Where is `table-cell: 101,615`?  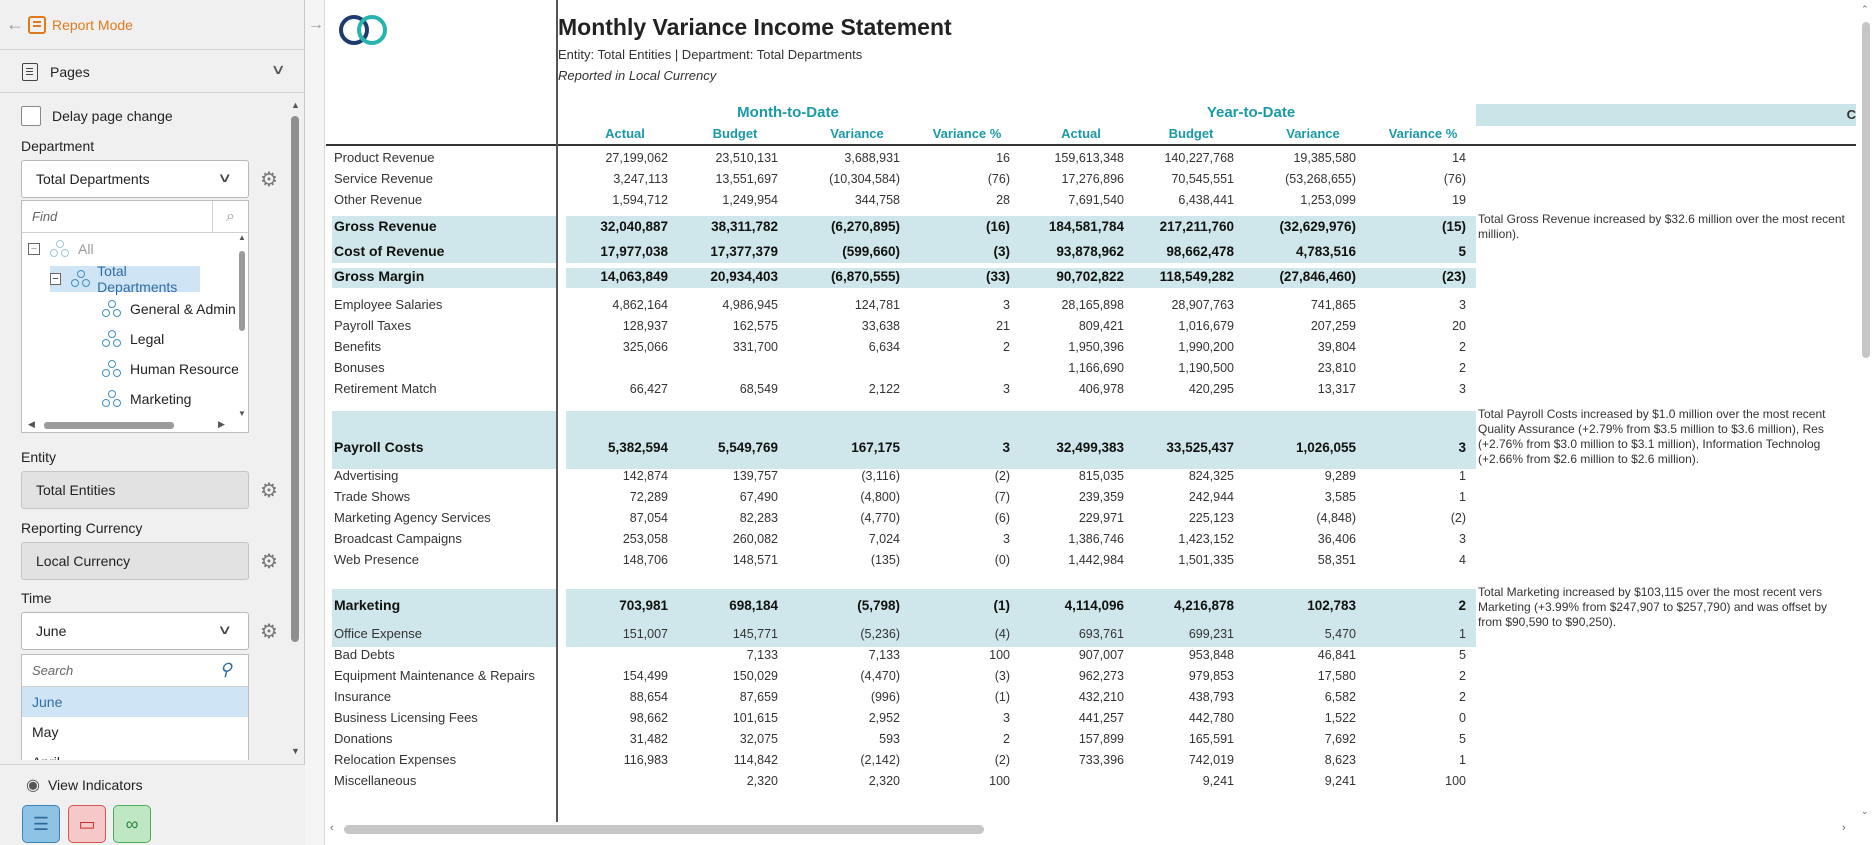
table-cell: 101,615 is located at coordinates (755, 718).